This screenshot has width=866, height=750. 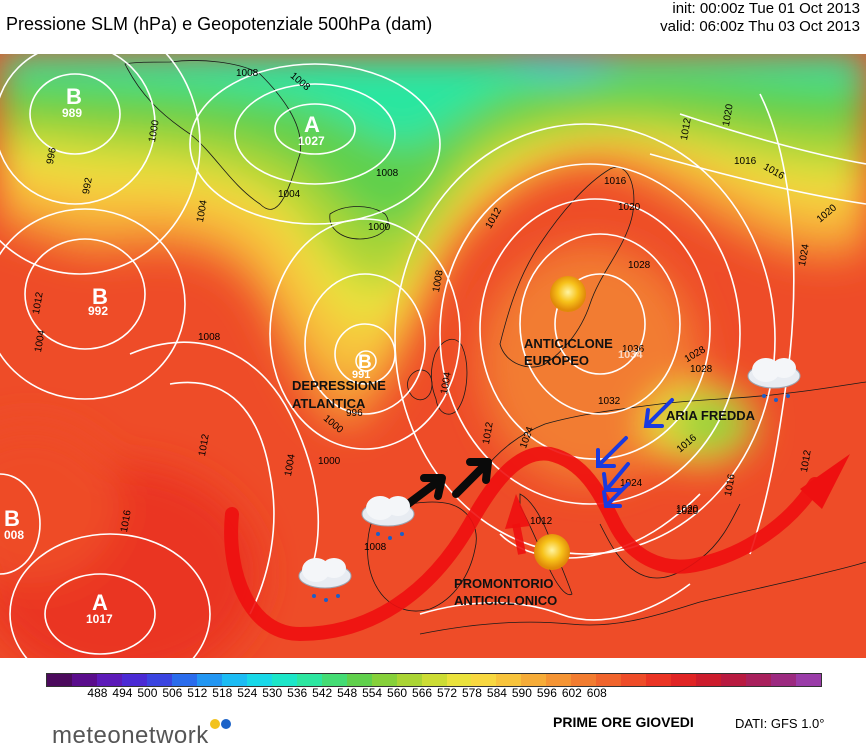 I want to click on high-value: 1017, so click(x=99, y=619).